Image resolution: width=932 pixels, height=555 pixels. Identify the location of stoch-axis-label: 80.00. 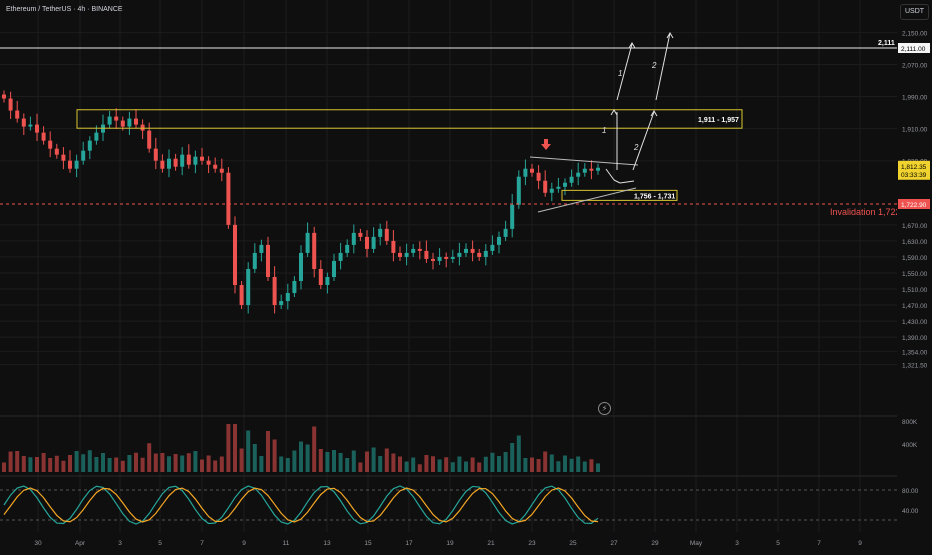
(910, 491).